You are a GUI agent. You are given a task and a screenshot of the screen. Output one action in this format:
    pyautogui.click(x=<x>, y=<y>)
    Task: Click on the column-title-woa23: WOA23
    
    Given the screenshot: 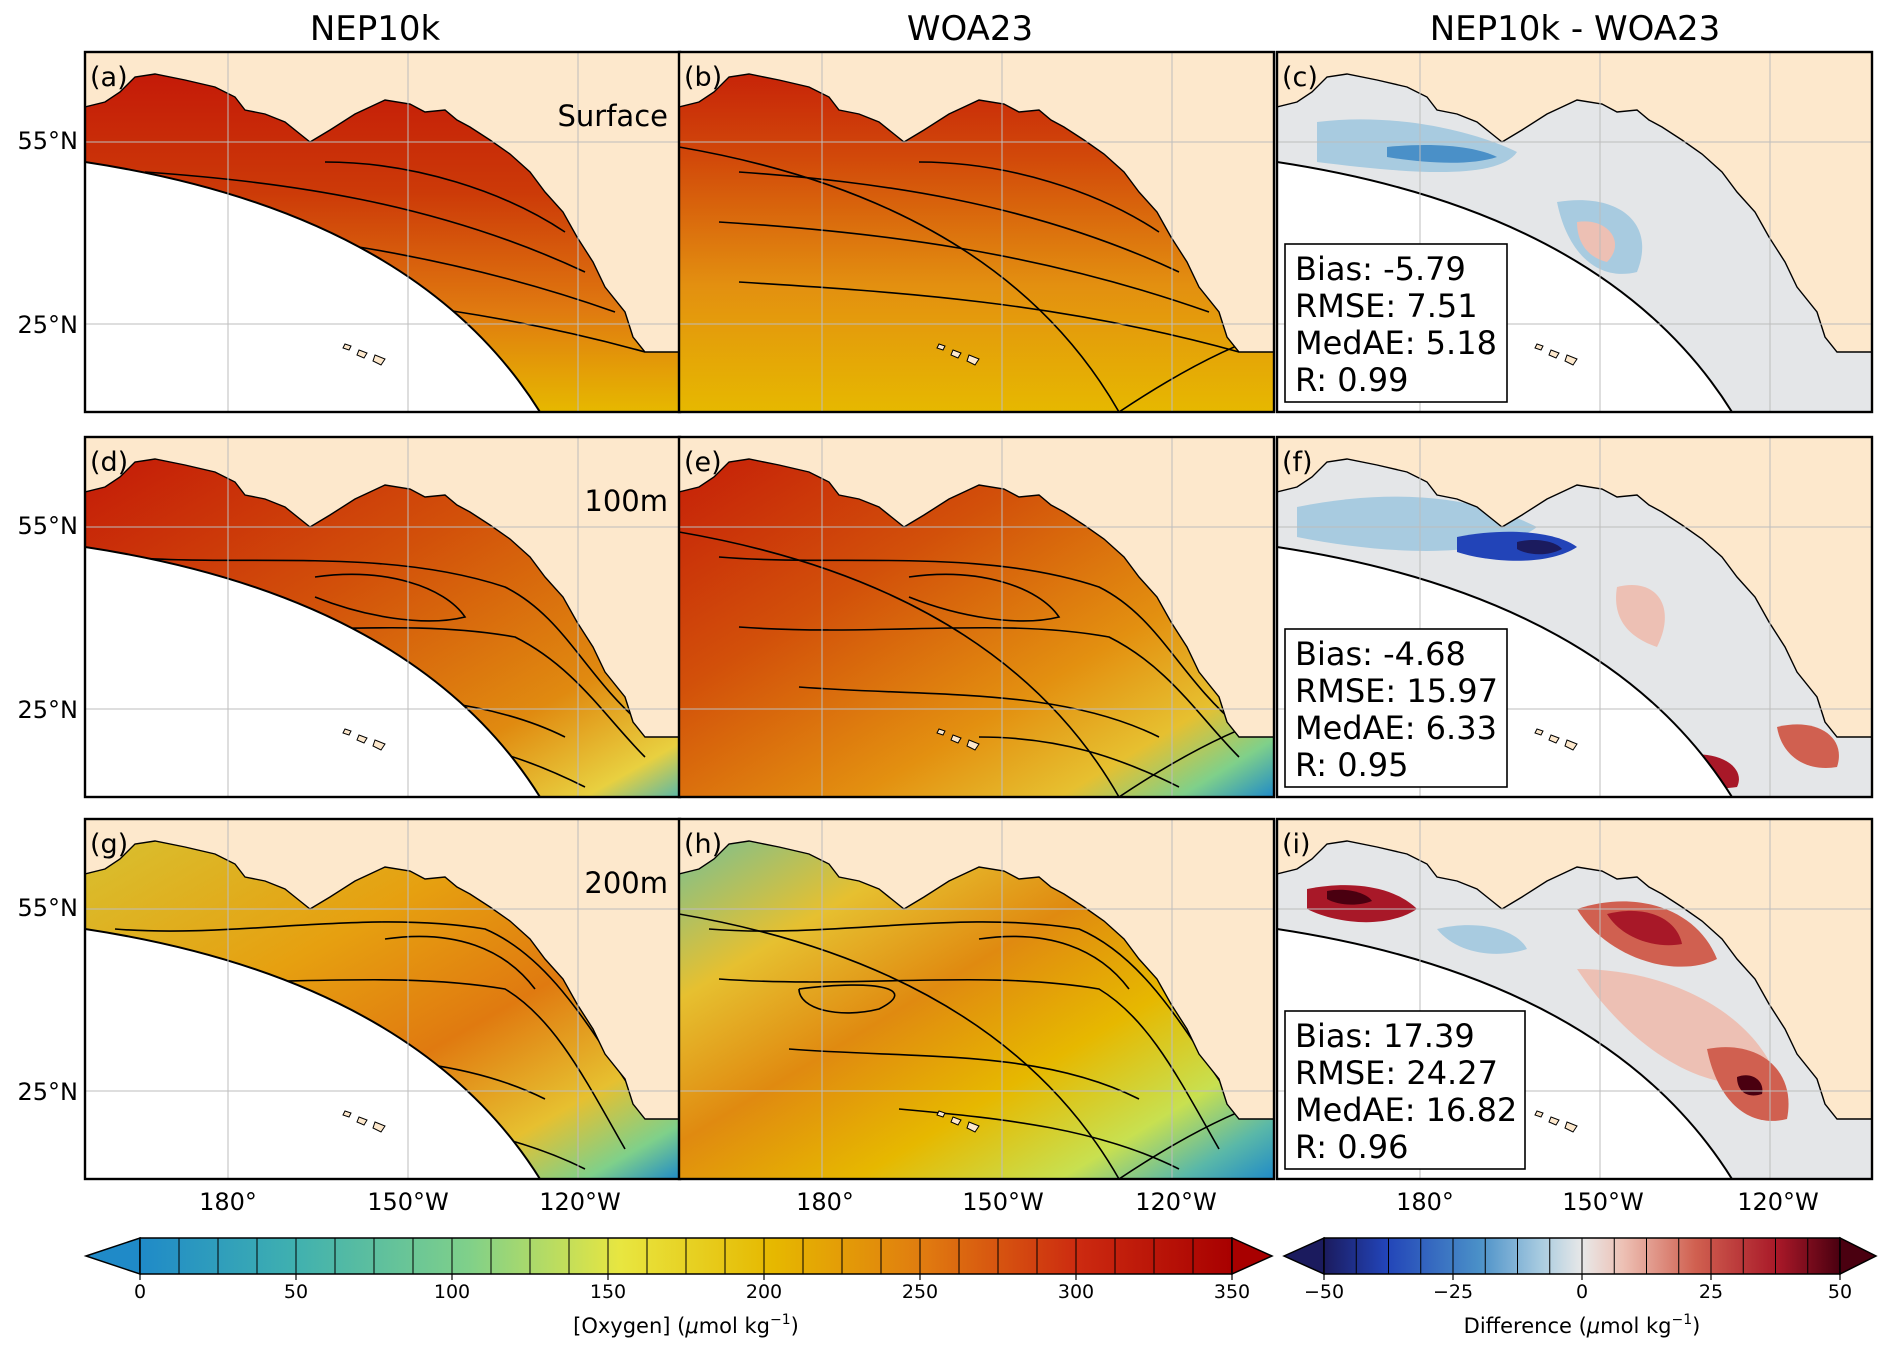 What is the action you would take?
    pyautogui.click(x=970, y=29)
    